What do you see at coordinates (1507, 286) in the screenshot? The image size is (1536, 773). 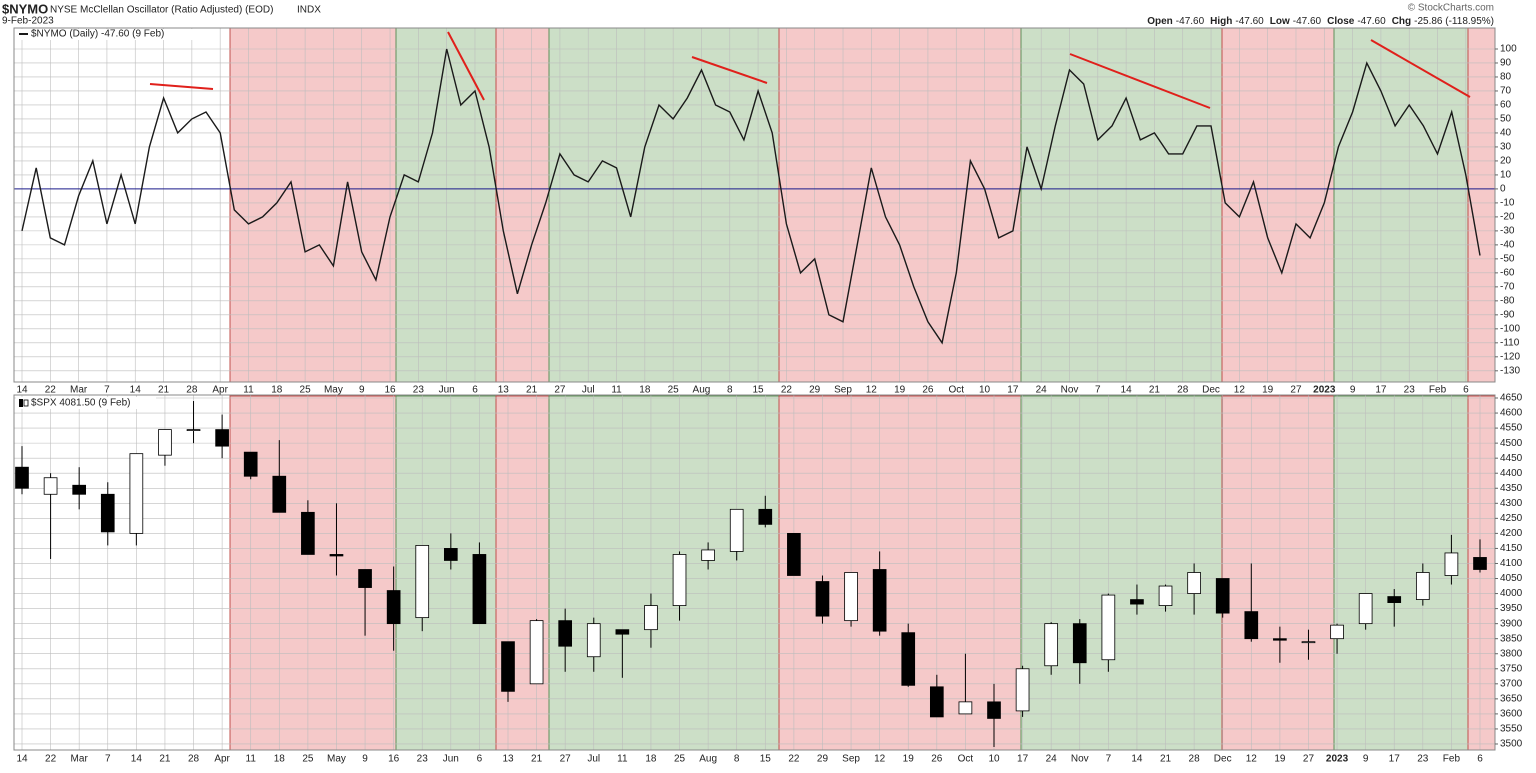 I see `y-tick-label: -70` at bounding box center [1507, 286].